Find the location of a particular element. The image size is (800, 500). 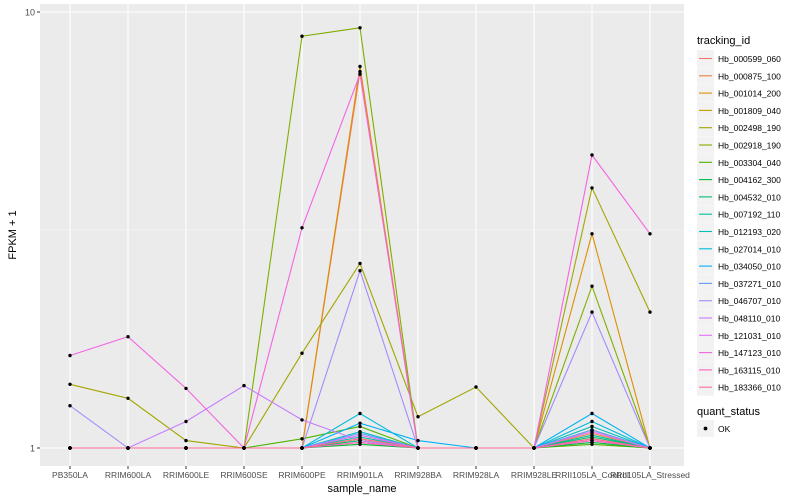

x-tick-label: PB350LA is located at coordinates (70, 475).